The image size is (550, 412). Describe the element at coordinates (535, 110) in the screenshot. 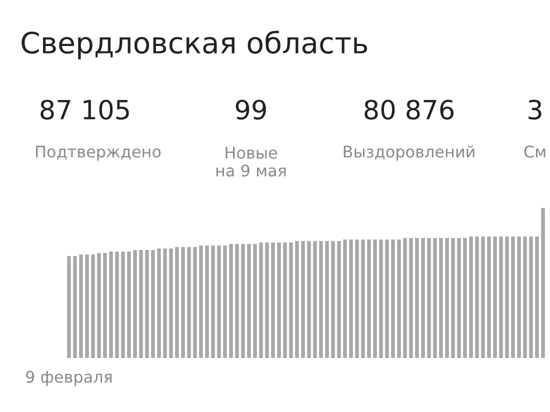

I see `text: 3` at that location.